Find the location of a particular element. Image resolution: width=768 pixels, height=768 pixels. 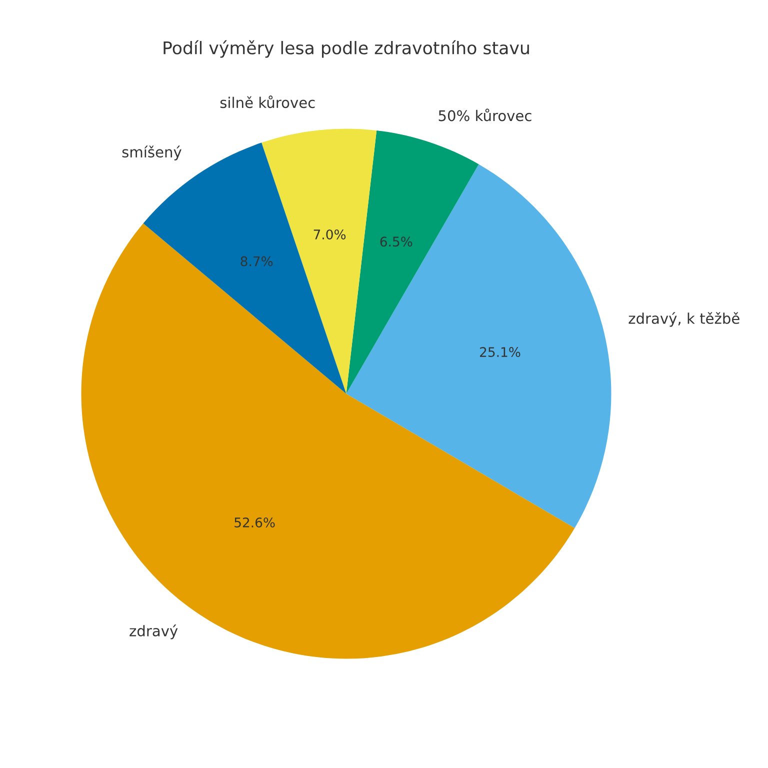

slice-label: silně kůrovec is located at coordinates (267, 102).